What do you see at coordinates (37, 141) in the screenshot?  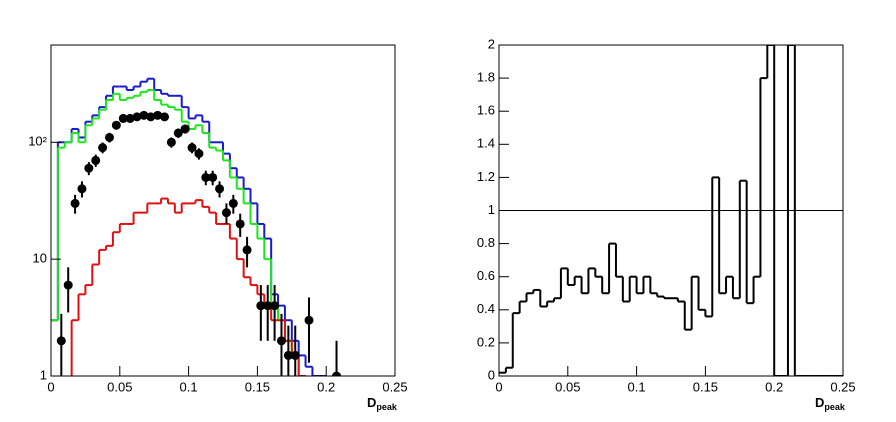 I see `y-tick-label: 10²` at bounding box center [37, 141].